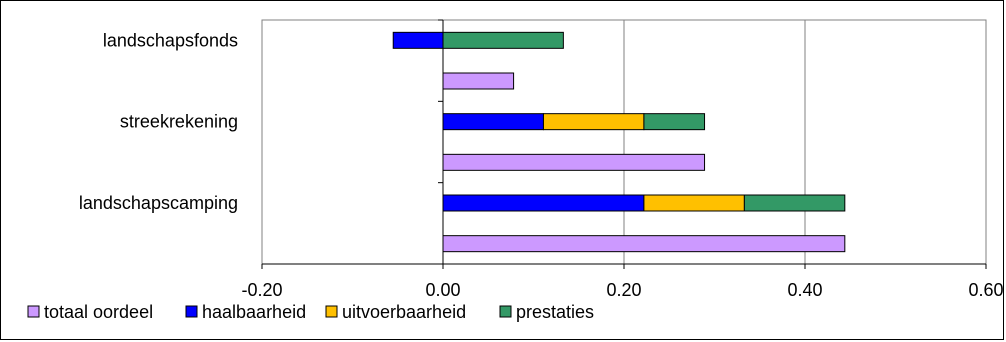 The height and width of the screenshot is (342, 1006). I want to click on category-label: landschapscamping, so click(158, 203).